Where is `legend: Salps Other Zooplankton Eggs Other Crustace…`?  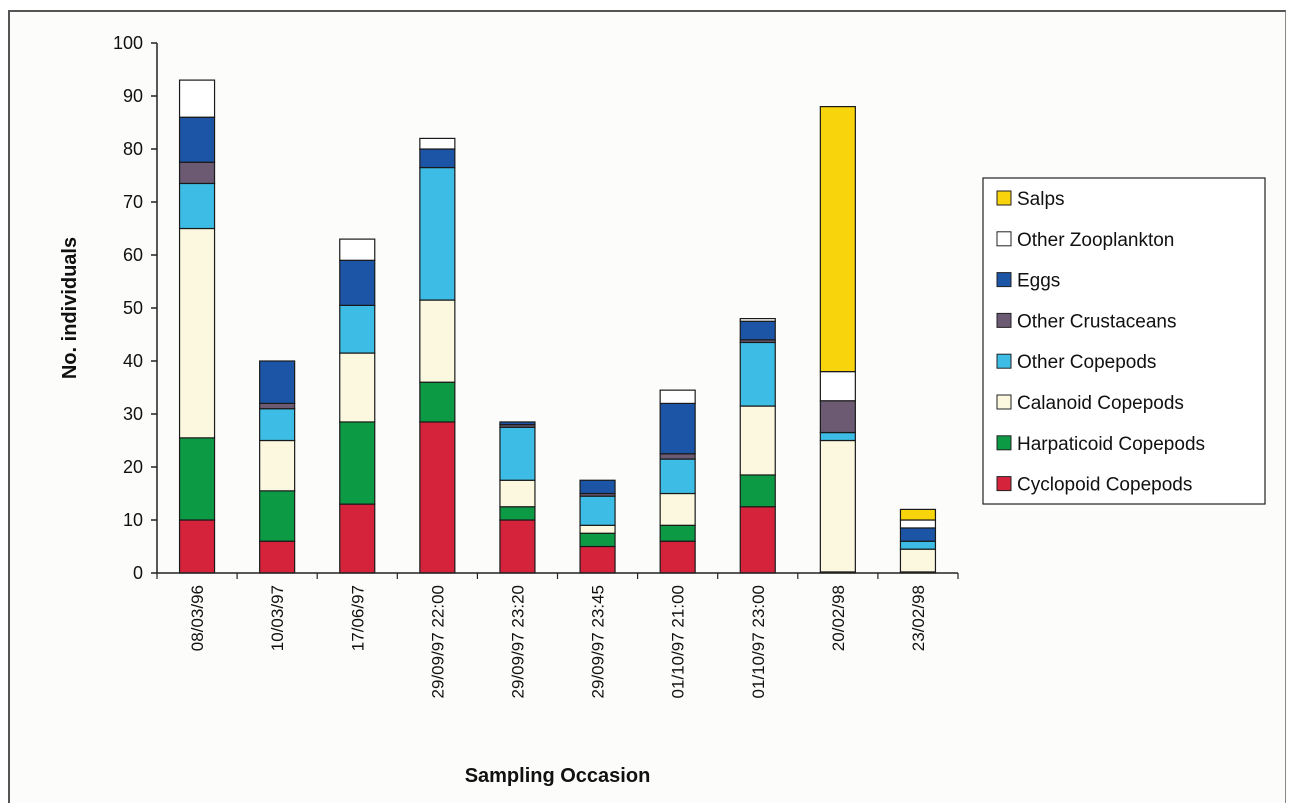
legend: Salps Other Zooplankton Eggs Other Crustace… is located at coordinates (1124, 341).